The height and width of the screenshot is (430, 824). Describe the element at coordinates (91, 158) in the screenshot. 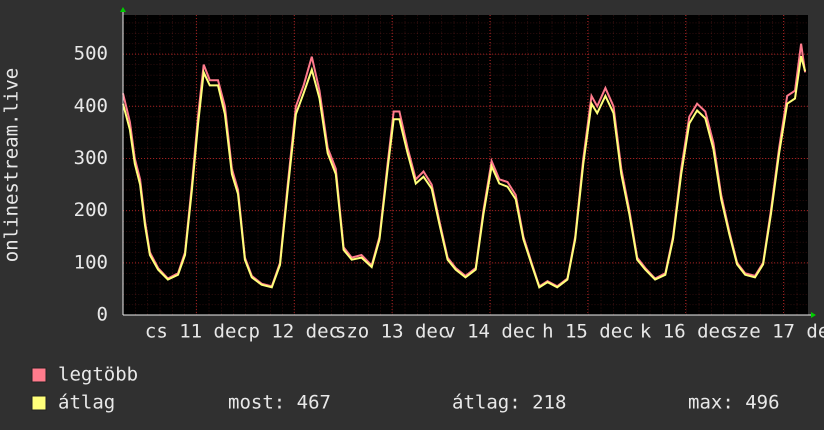

I see `y-tick-label: 300` at that location.